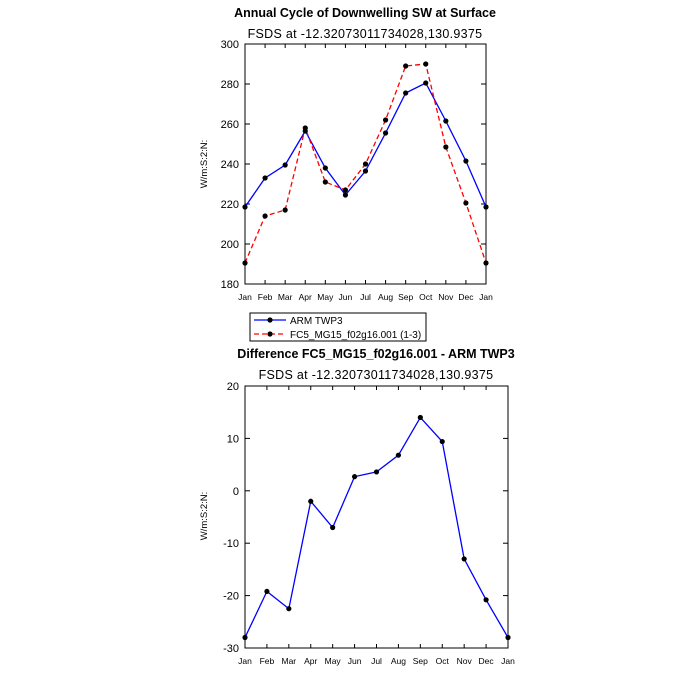 The image size is (694, 694). What do you see at coordinates (365, 145) in the screenshot?
I see `series-line-arm-twp3` at bounding box center [365, 145].